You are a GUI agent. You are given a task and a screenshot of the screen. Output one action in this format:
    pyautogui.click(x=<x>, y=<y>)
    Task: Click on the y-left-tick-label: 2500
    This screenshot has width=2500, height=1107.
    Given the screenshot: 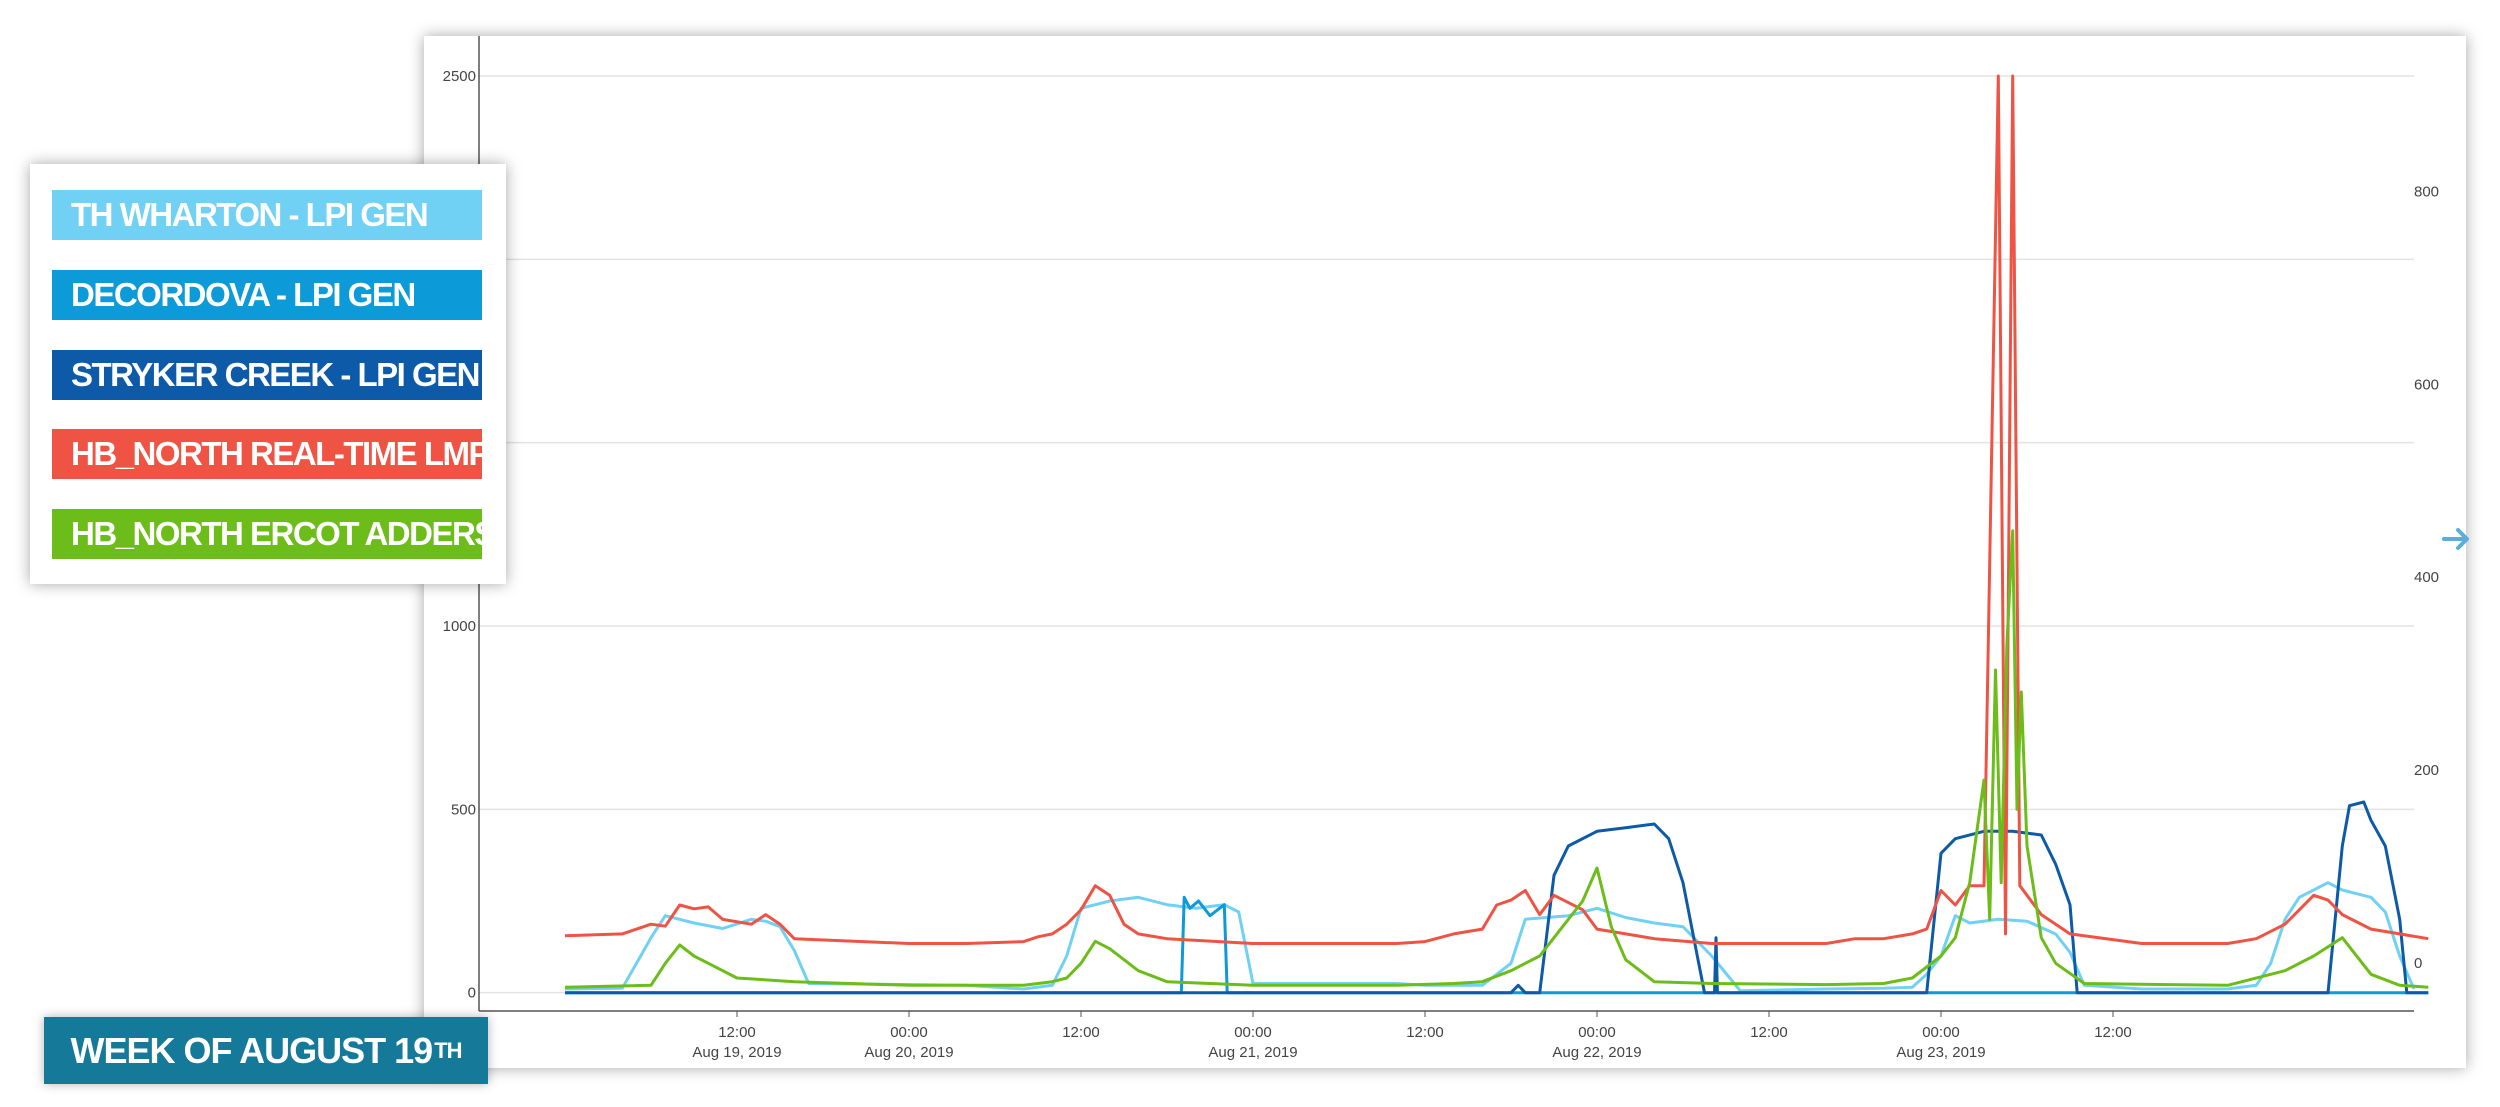 What is the action you would take?
    pyautogui.click(x=459, y=76)
    